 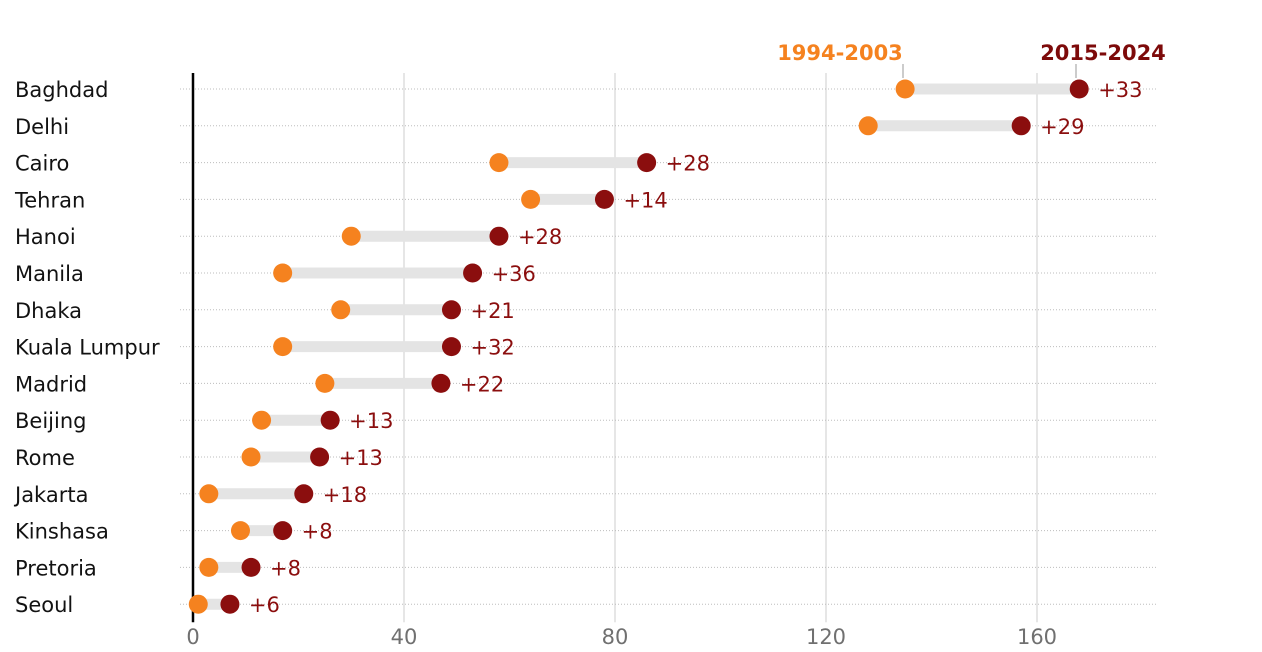 I want to click on change-label-manila: +36, so click(x=514, y=274).